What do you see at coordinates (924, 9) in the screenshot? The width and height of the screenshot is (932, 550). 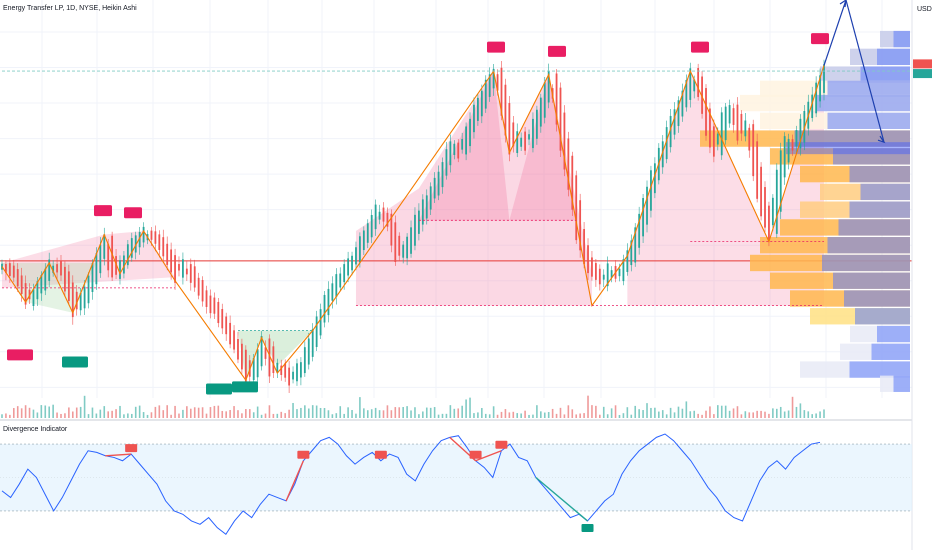 I see `price-axis: USD` at bounding box center [924, 9].